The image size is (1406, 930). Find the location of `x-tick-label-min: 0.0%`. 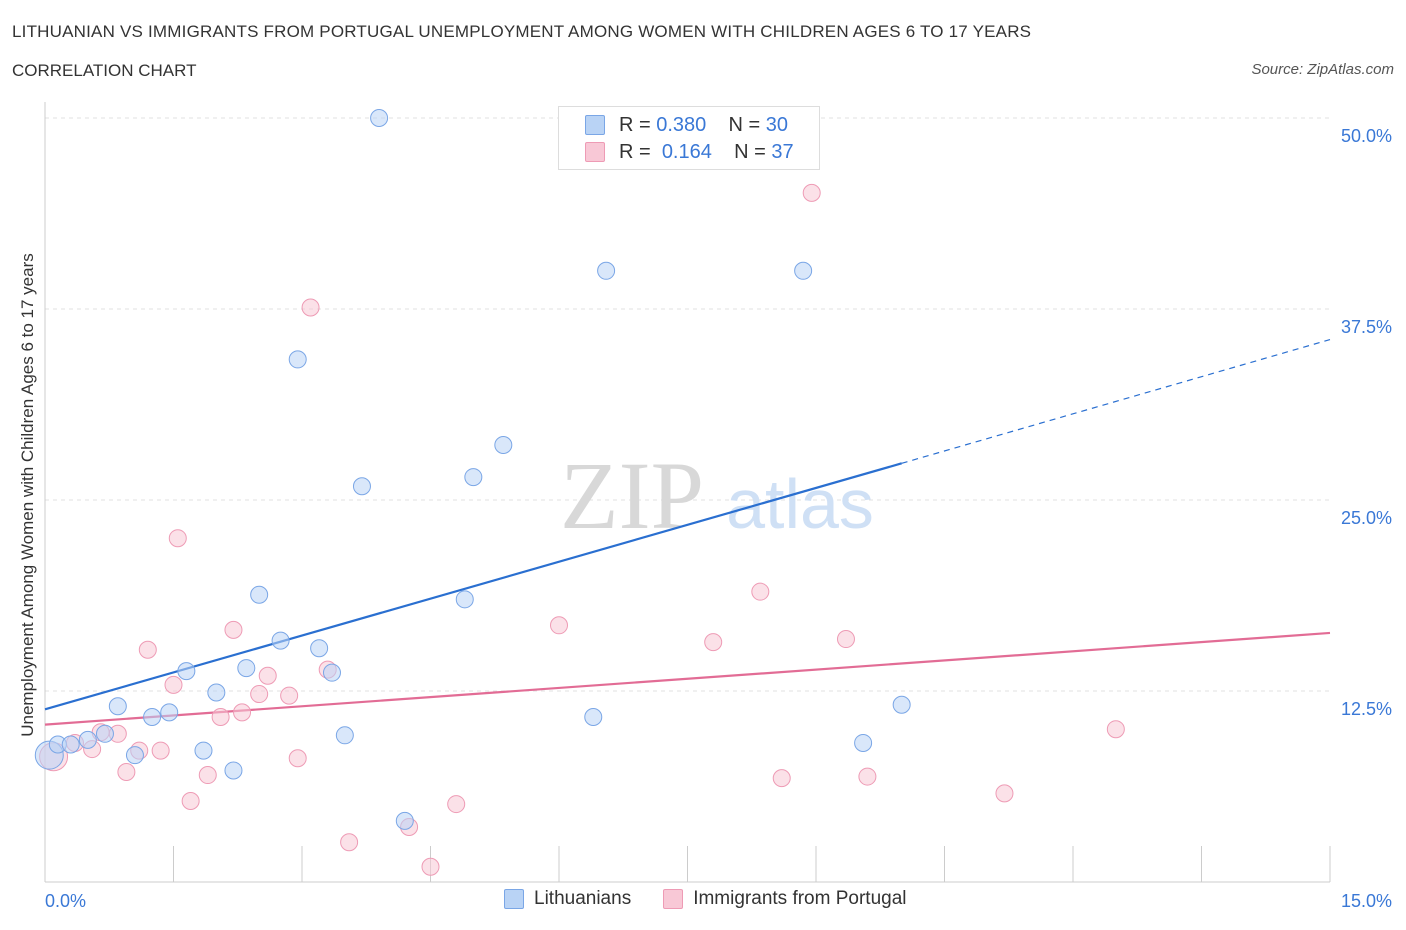

x-tick-label-min: 0.0% is located at coordinates (65, 901).